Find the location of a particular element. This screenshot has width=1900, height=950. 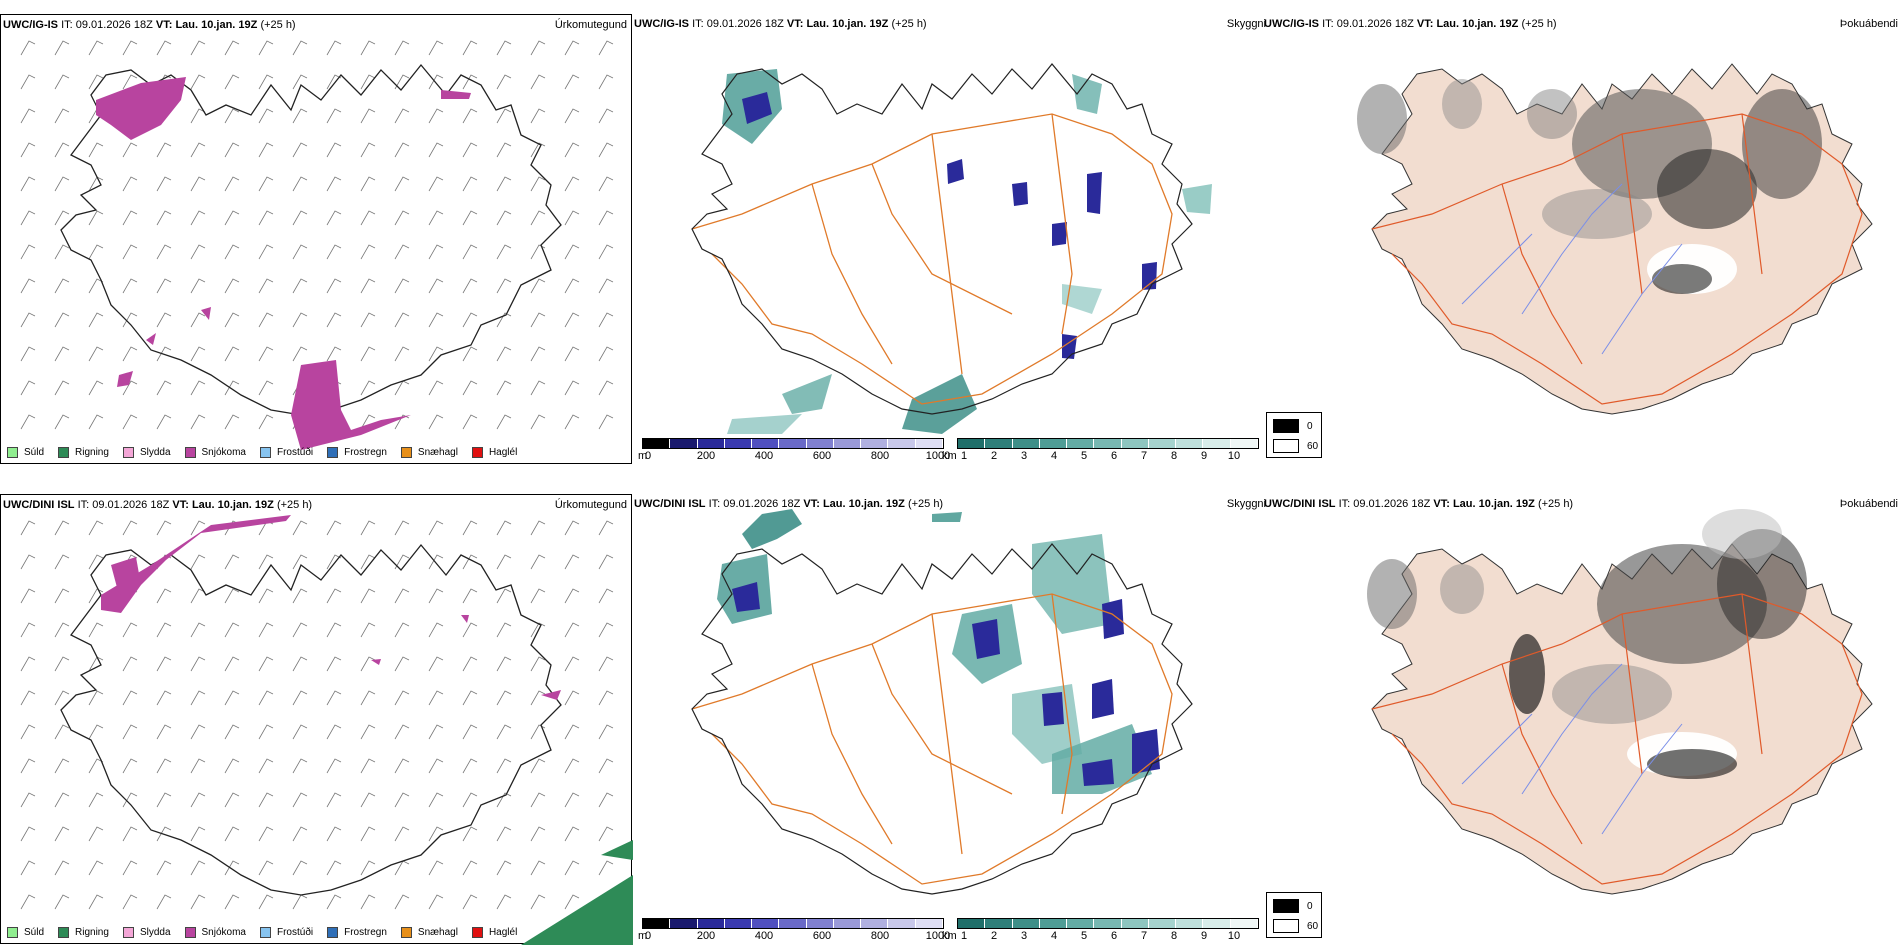

colorbar-tick-m: 1000 is located at coordinates (938, 936).